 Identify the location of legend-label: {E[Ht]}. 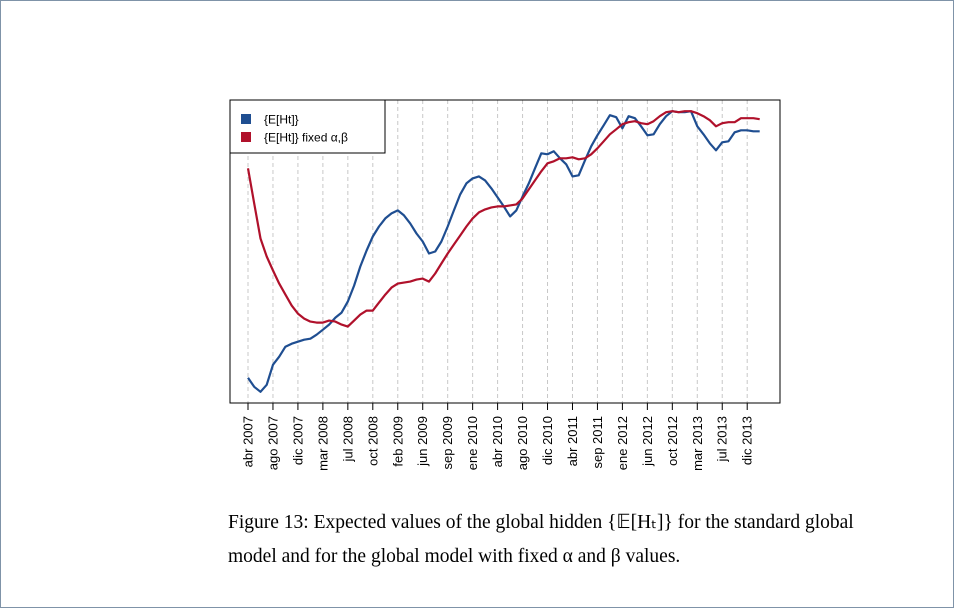
(281, 120).